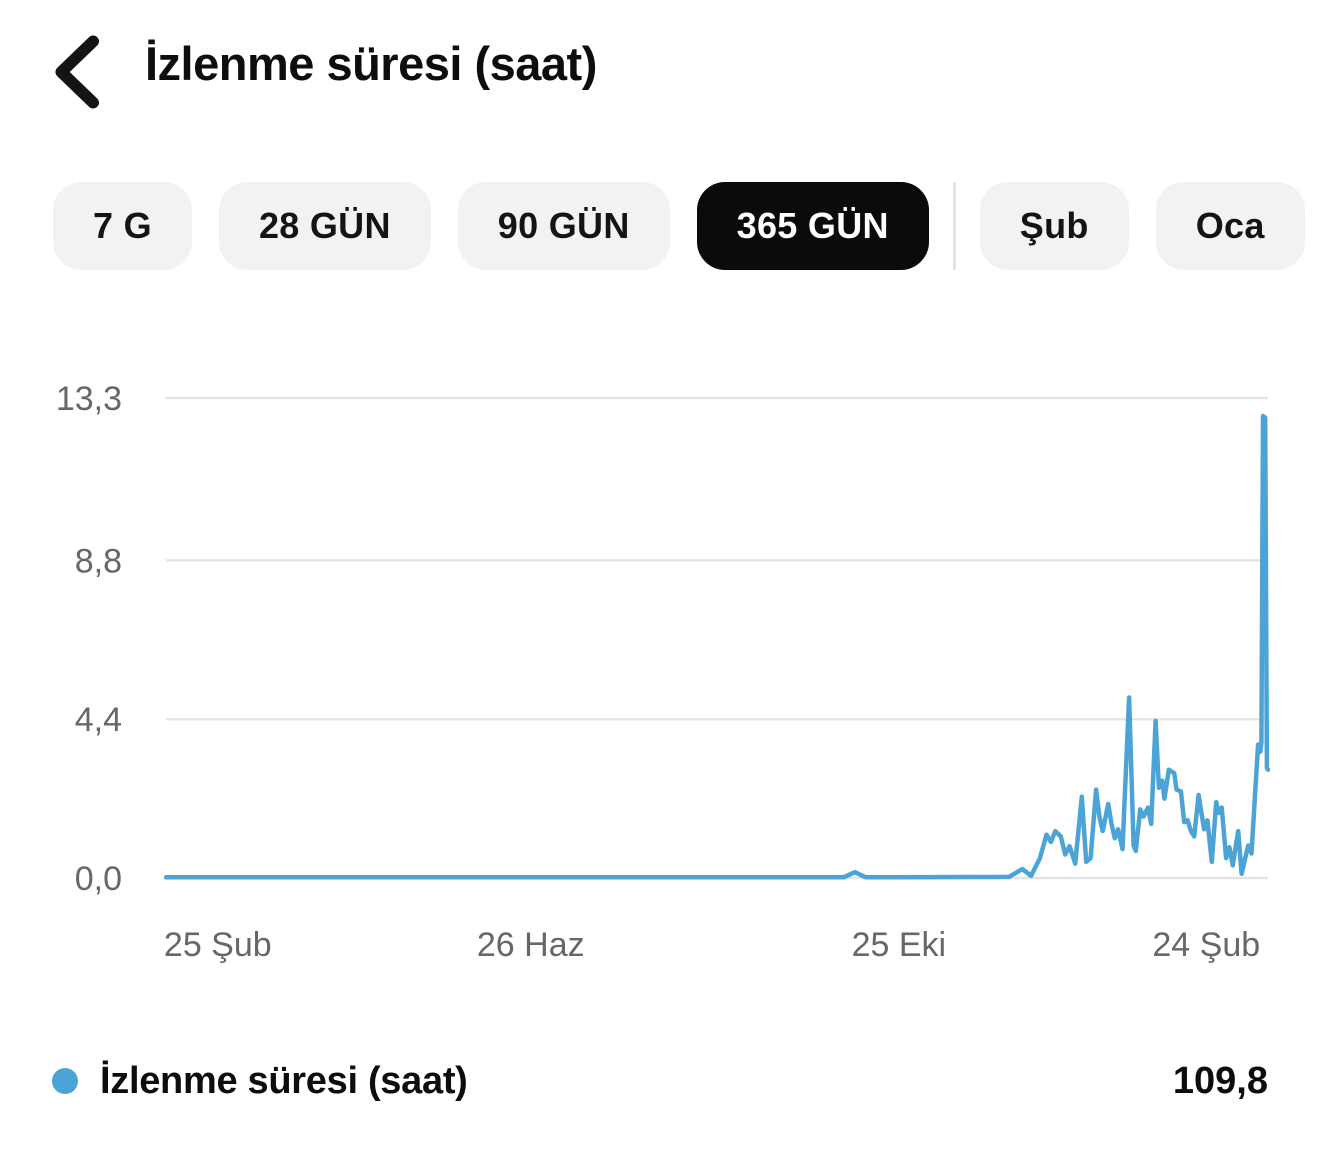 Image resolution: width=1320 pixels, height=1154 pixels. Describe the element at coordinates (284, 1080) in the screenshot. I see `legend-series-label: İzlenme süresi (saat)` at that location.